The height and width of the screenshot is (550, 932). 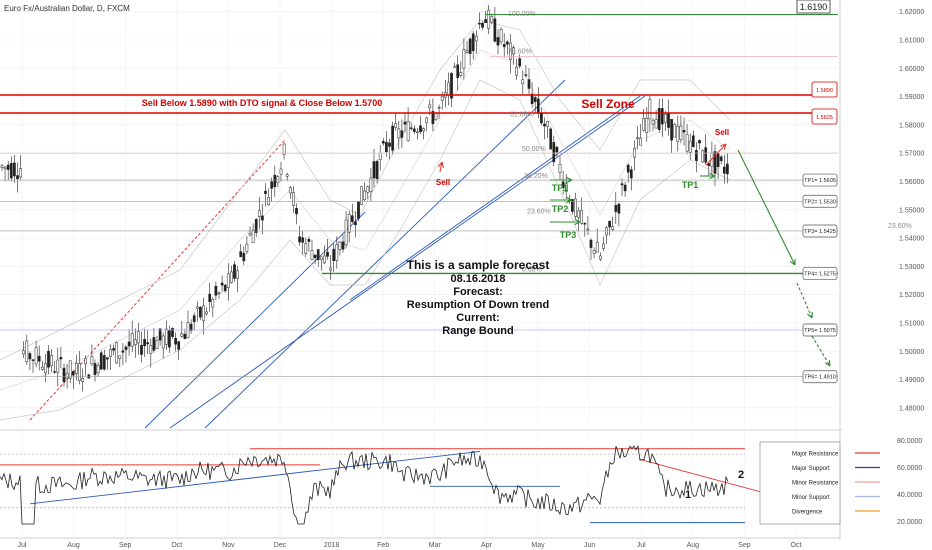 I want to click on legend-box, so click(x=800, y=483).